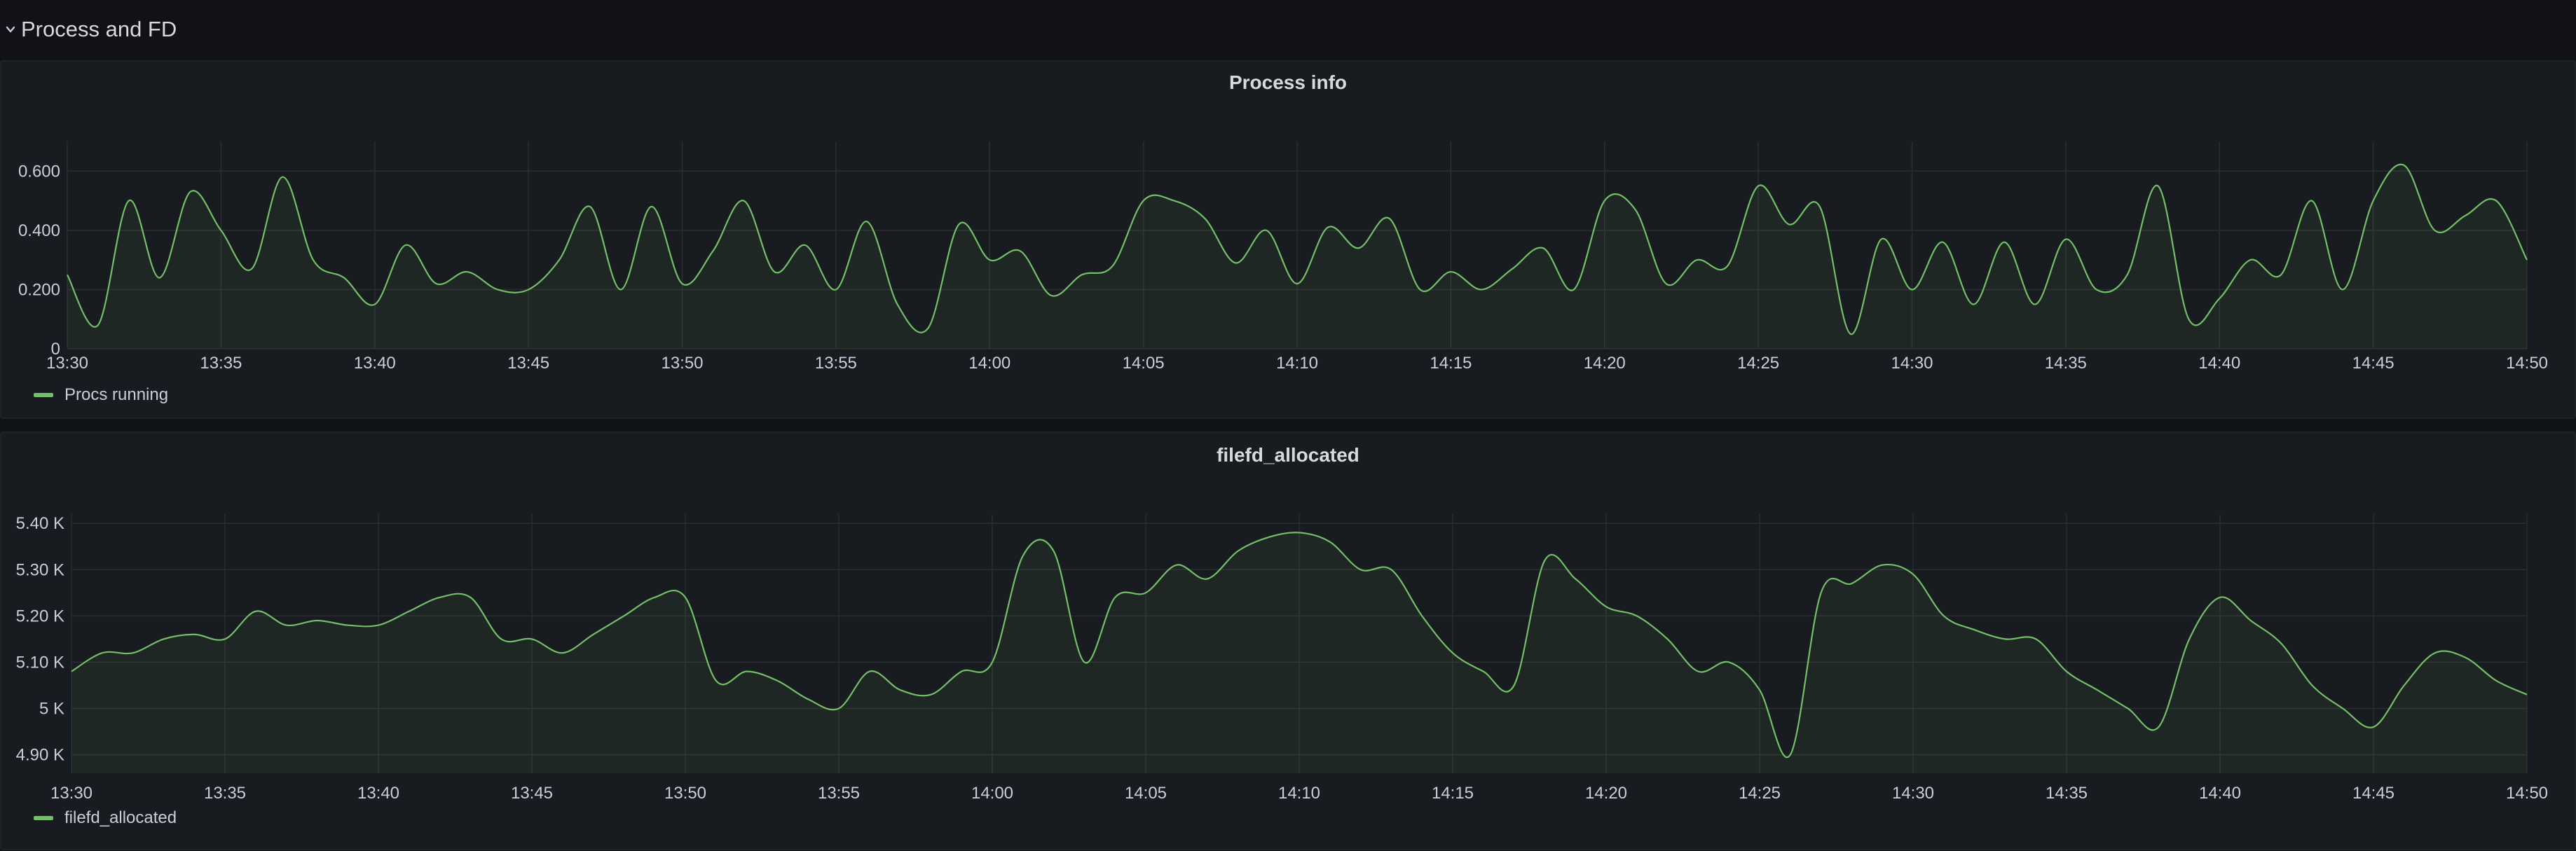 This screenshot has height=851, width=2576. Describe the element at coordinates (39, 171) in the screenshot. I see `y-tick-label: 0.600` at that location.